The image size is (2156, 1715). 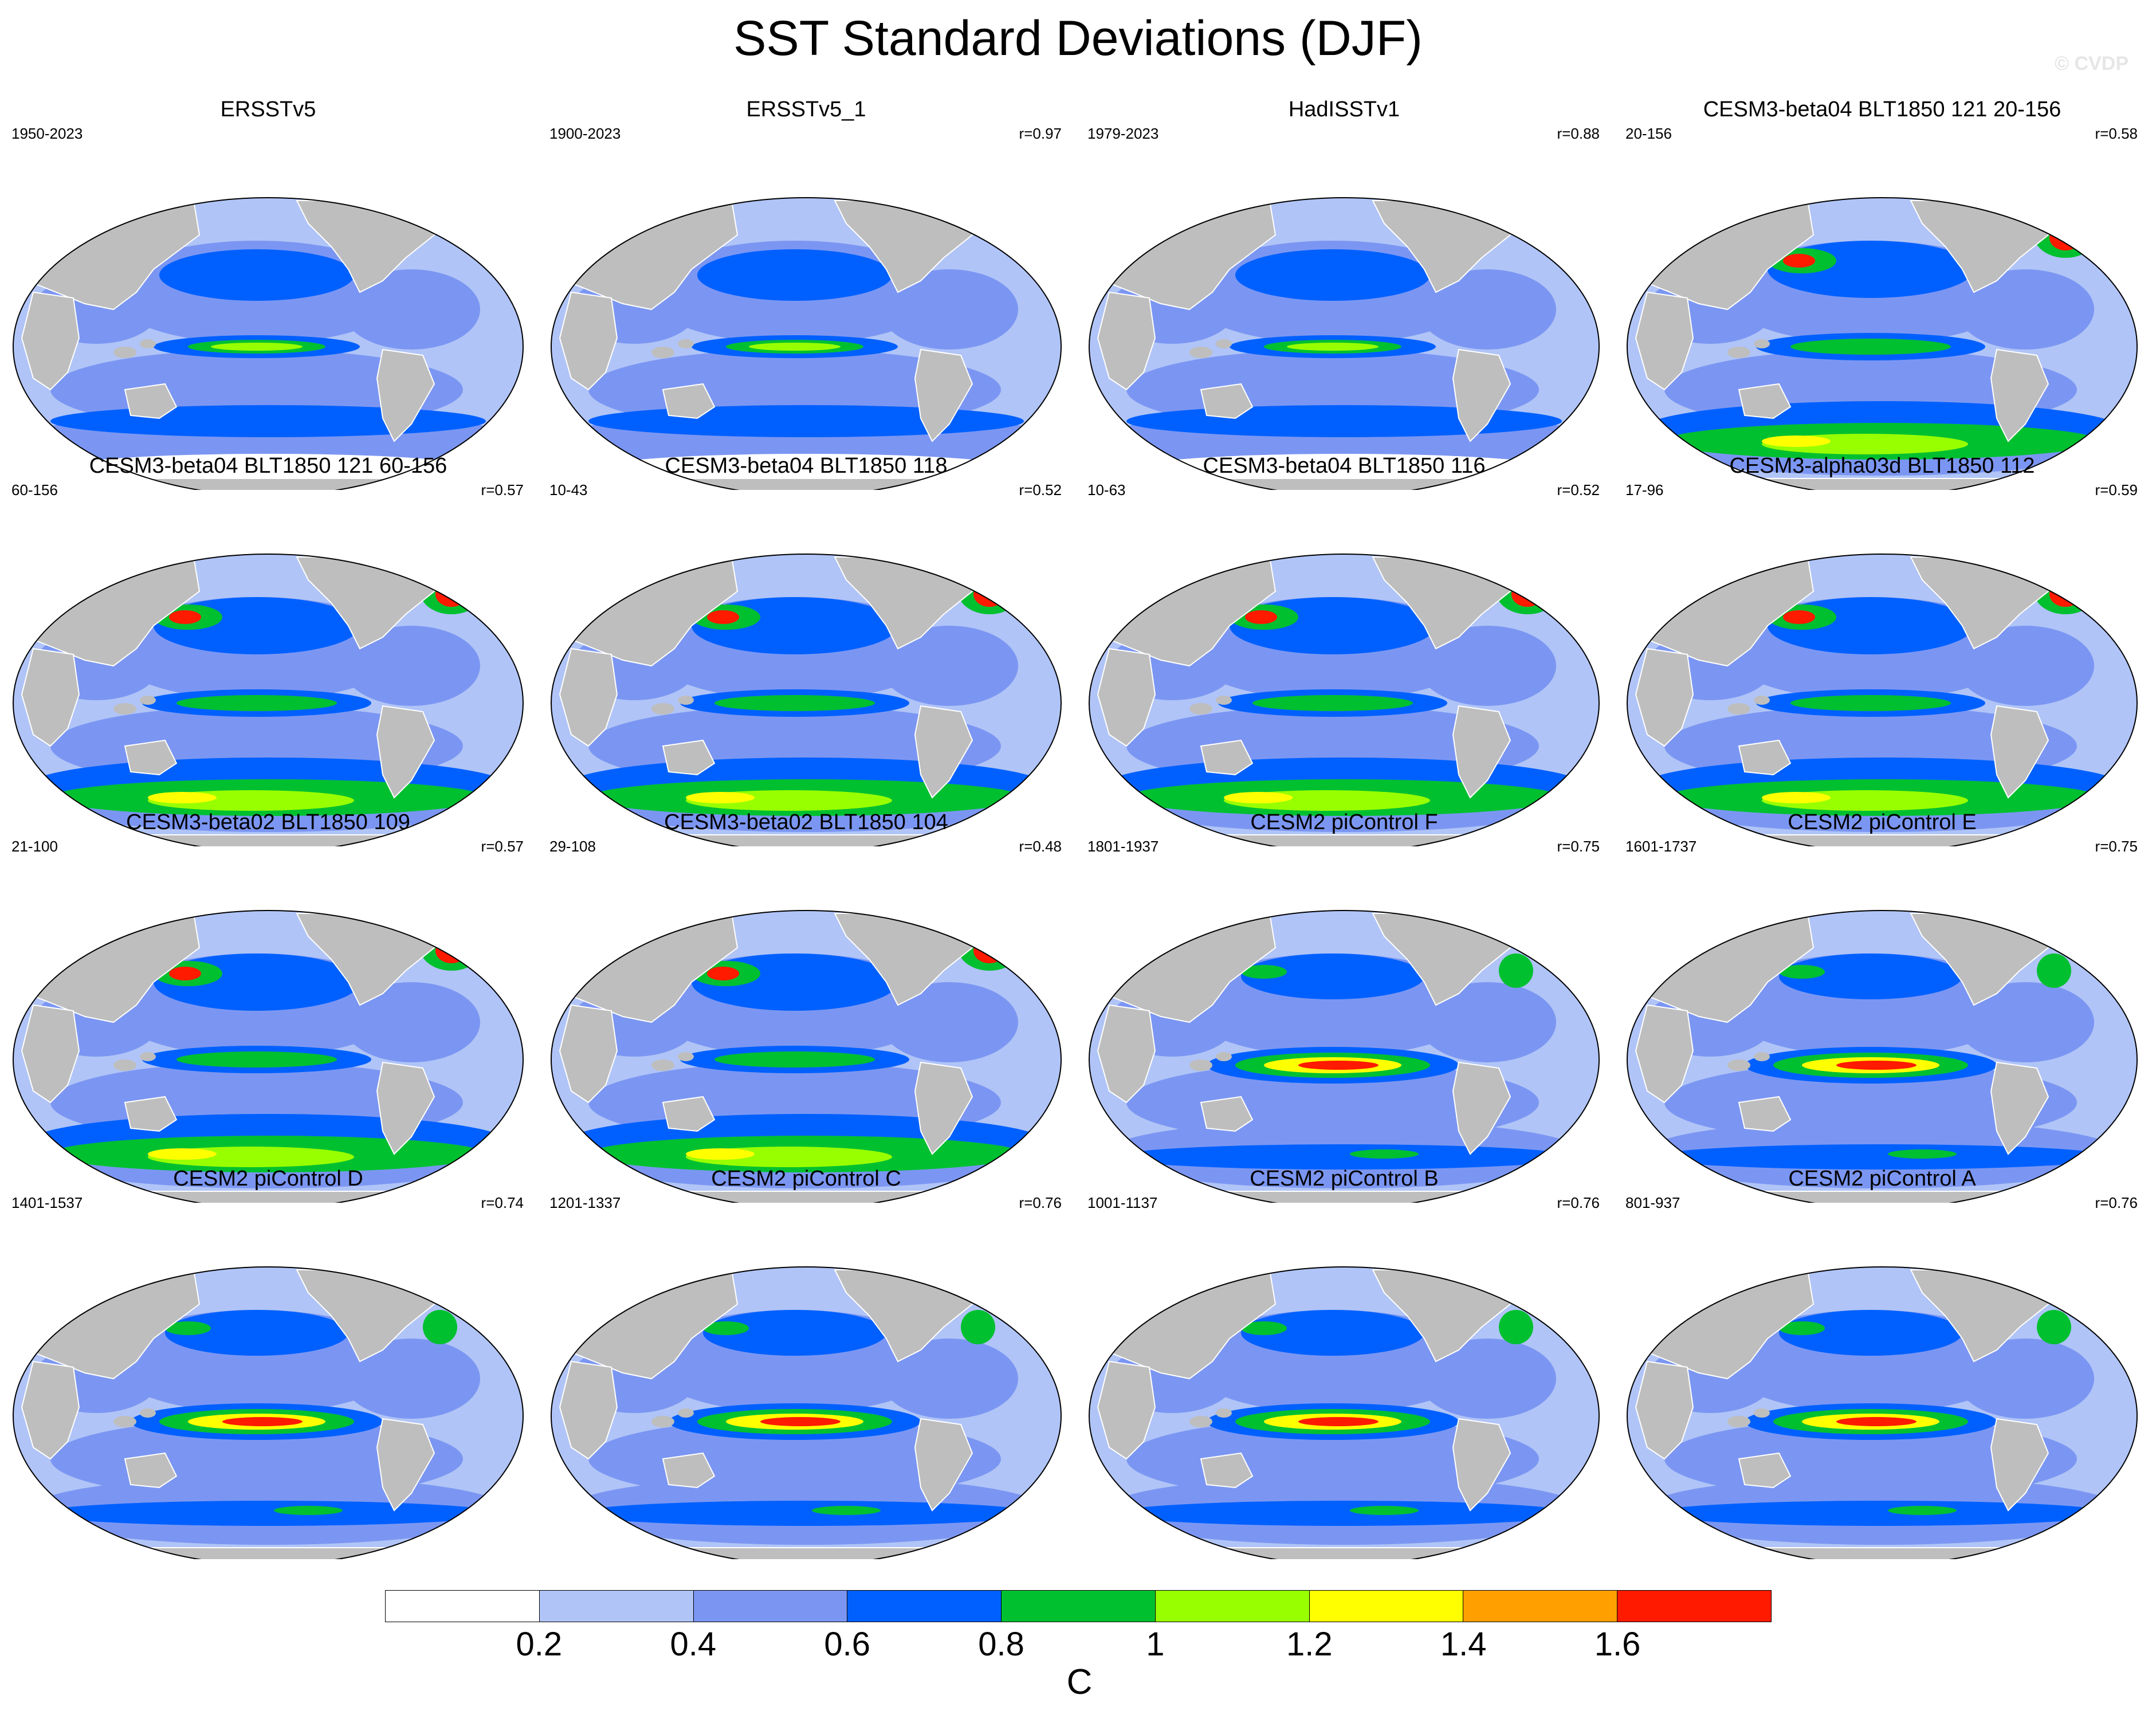 I want to click on panel-years: 21-100, so click(x=34, y=846).